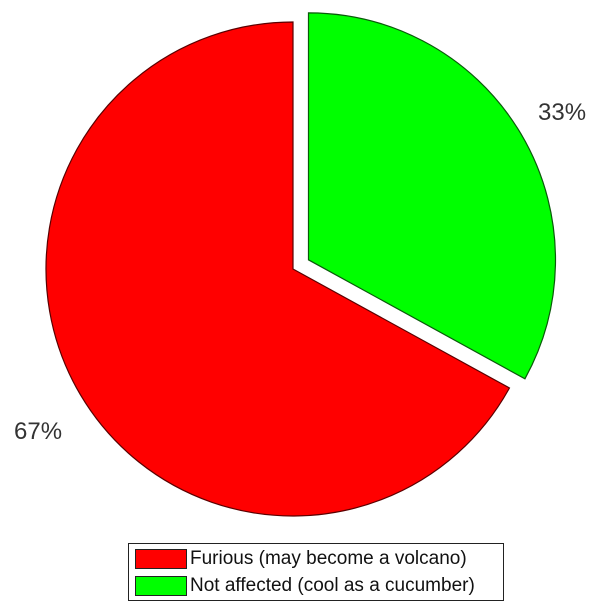 This screenshot has height=602, width=602. I want to click on legend-item-furious: Furious (may become a volcano), so click(301, 559).